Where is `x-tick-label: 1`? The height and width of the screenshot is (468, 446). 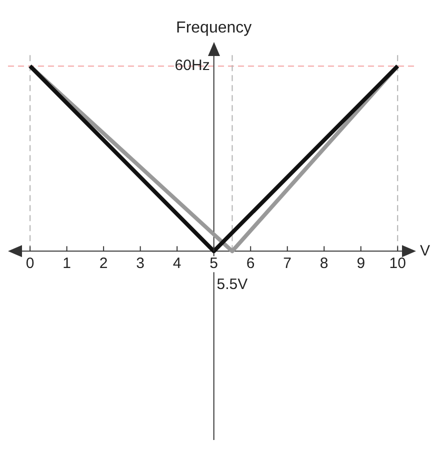
x-tick-label: 1 is located at coordinates (66, 263).